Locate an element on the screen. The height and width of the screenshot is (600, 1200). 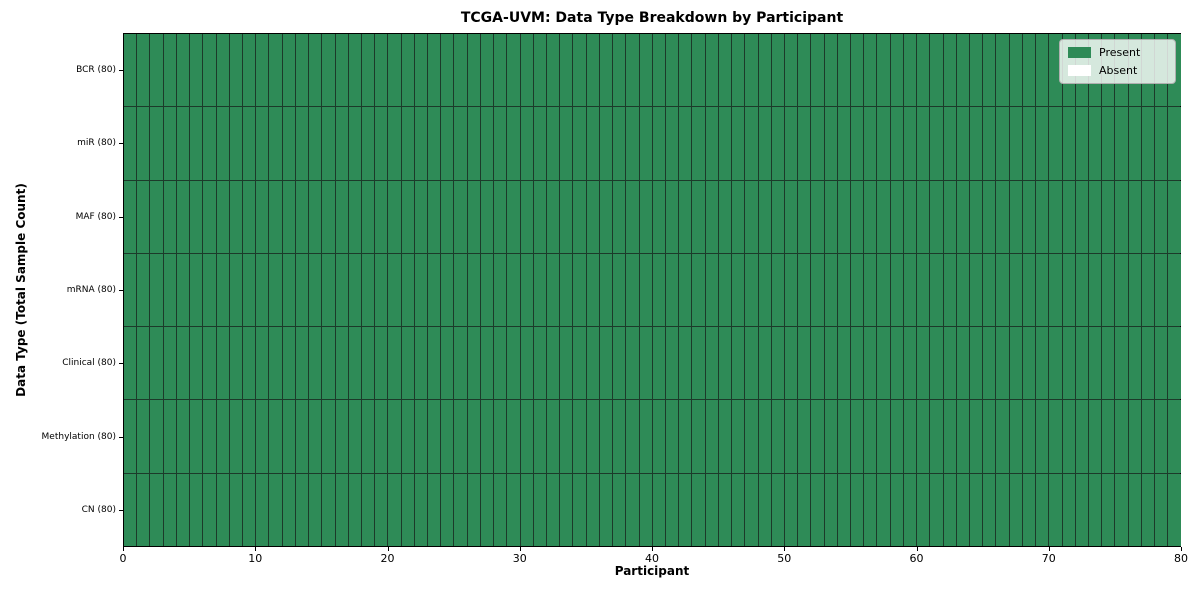
y-tick-mark is located at coordinates (121, 437).